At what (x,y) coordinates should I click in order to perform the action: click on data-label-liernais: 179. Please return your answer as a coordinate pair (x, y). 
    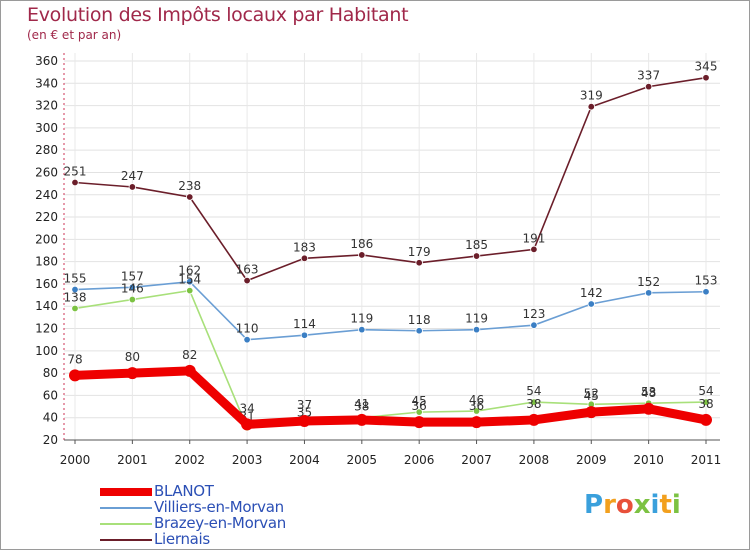
    Looking at the image, I should click on (419, 252).